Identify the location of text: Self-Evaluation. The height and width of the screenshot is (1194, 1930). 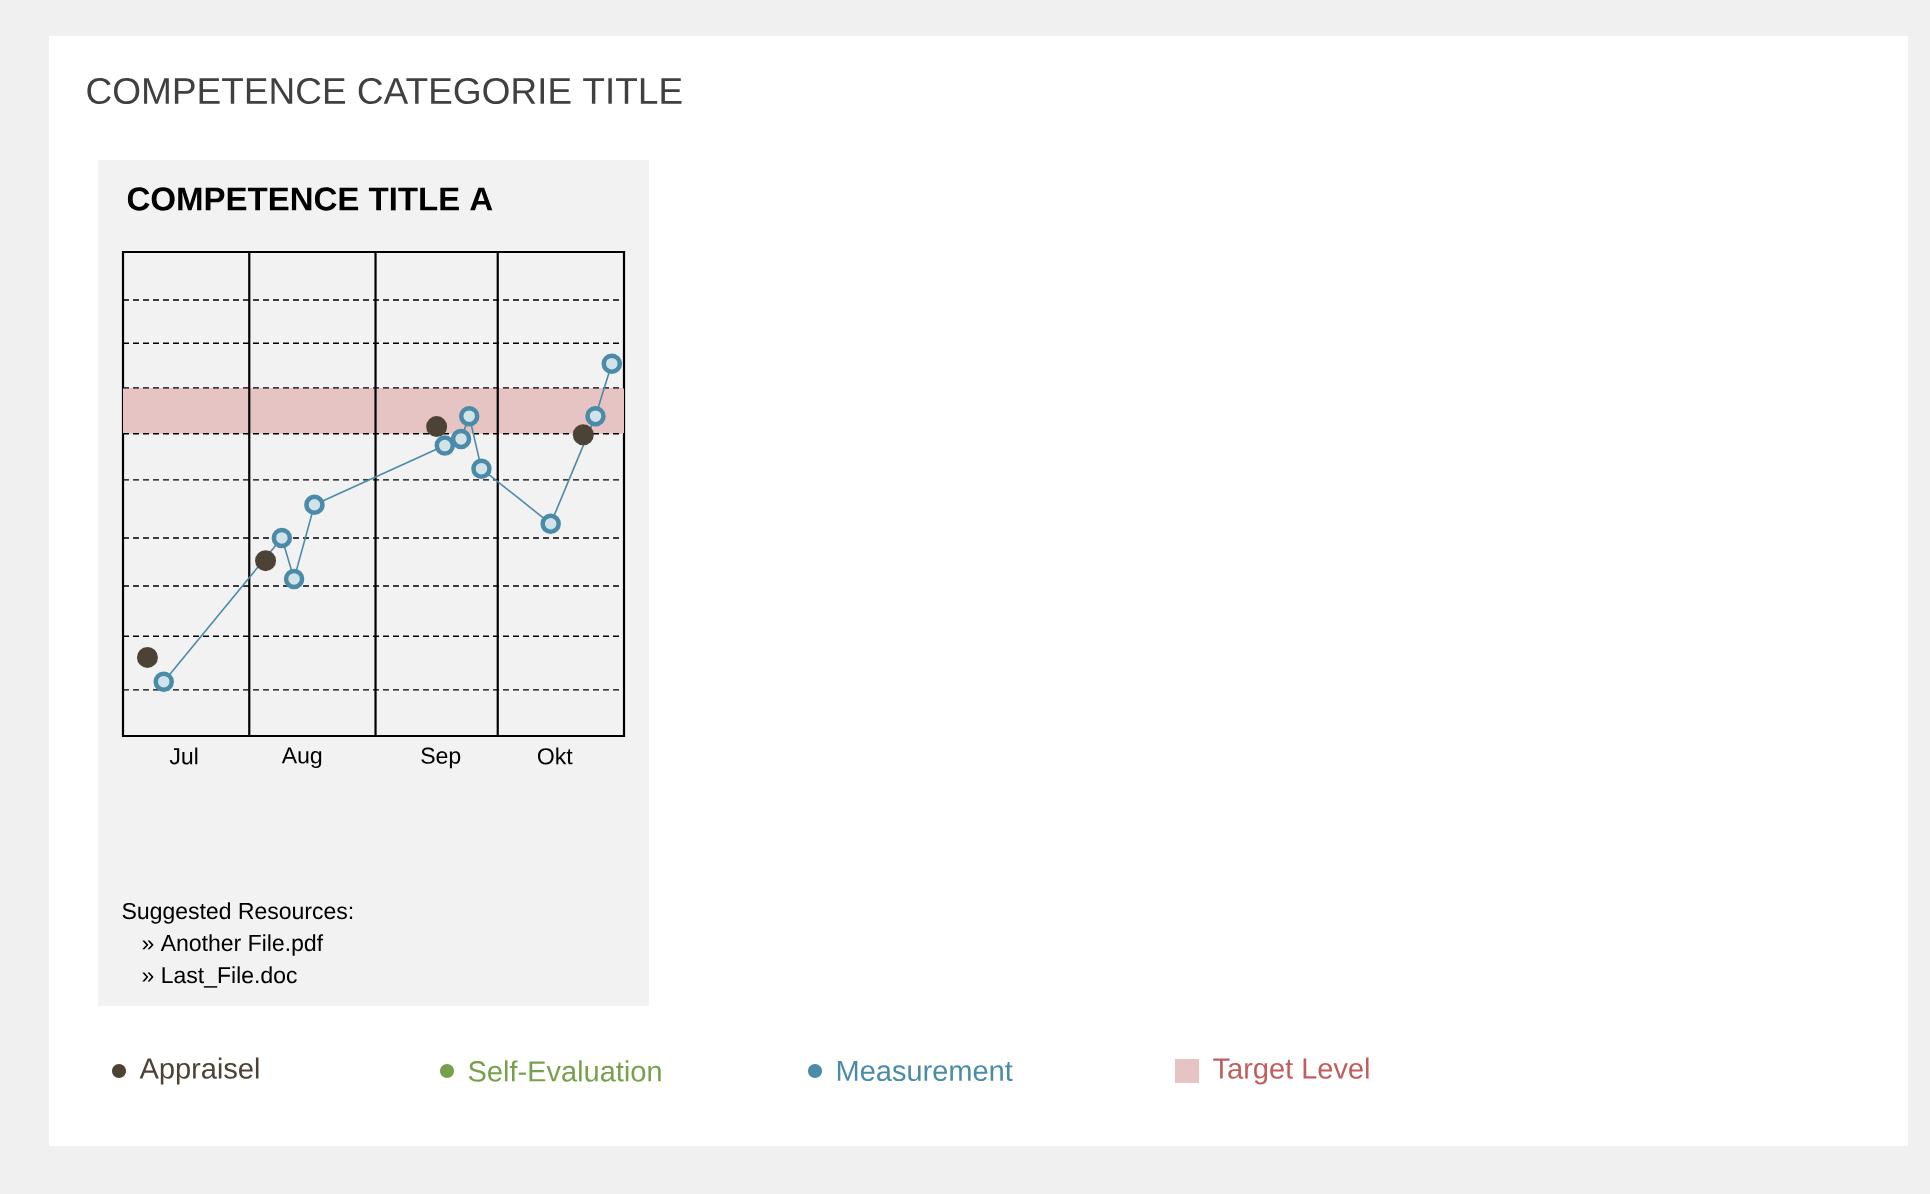
(564, 1071).